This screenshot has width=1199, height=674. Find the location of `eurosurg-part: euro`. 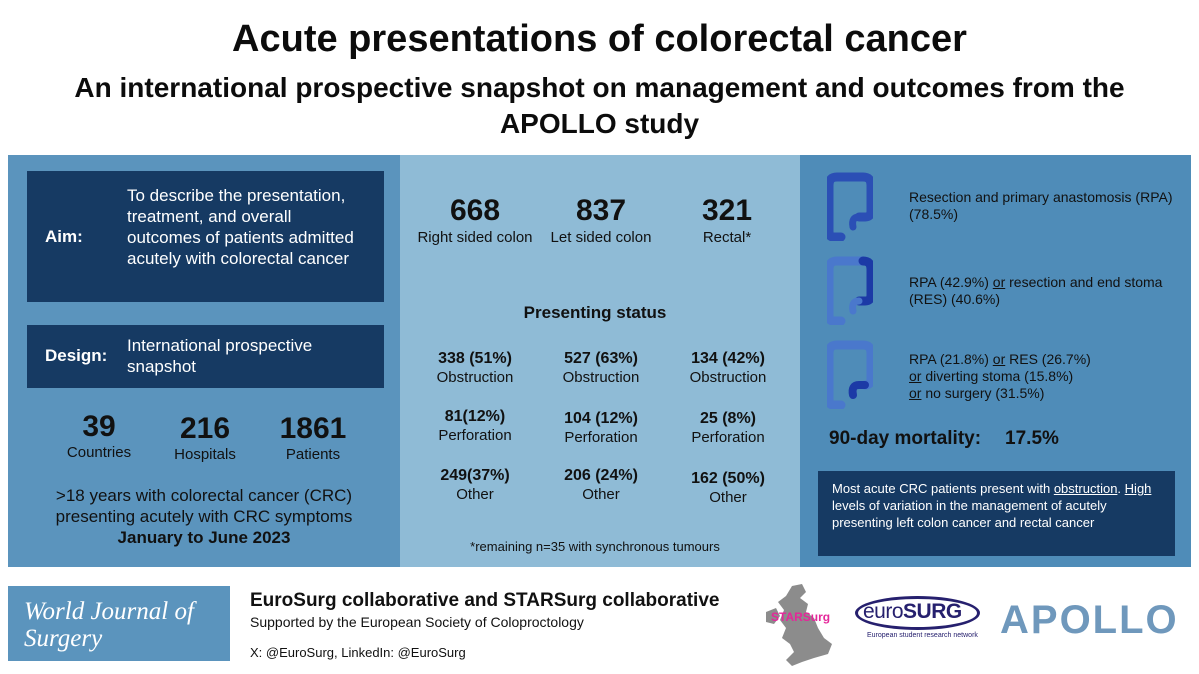

eurosurg-part: euro is located at coordinates (883, 611).